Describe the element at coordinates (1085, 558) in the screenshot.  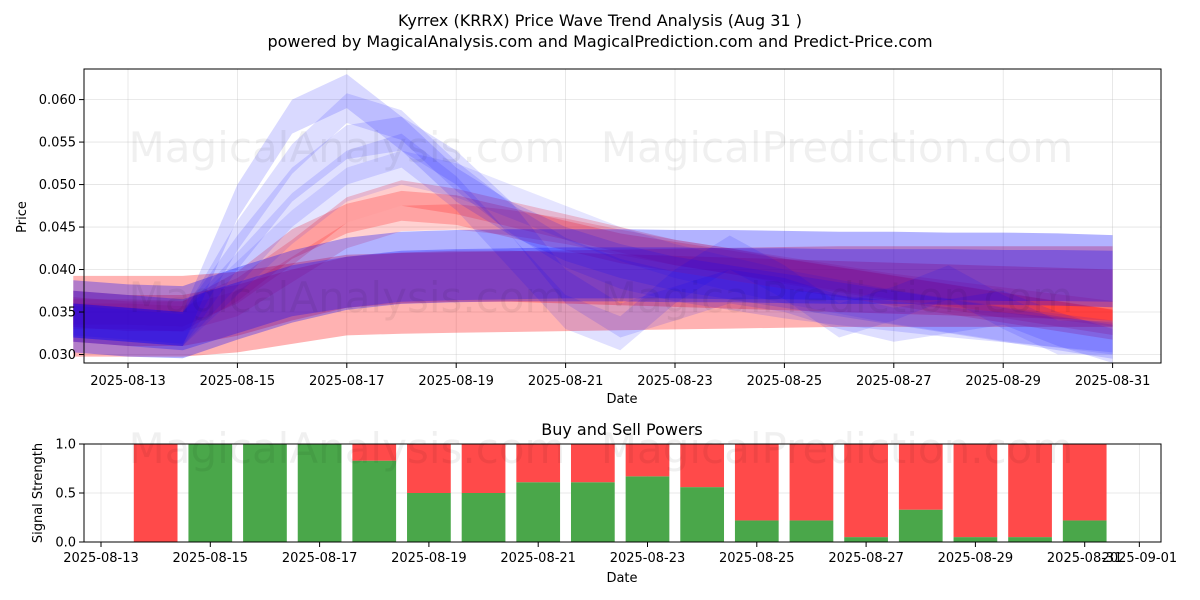
I see `signal-x-tick-label: 2025-08-31` at that location.